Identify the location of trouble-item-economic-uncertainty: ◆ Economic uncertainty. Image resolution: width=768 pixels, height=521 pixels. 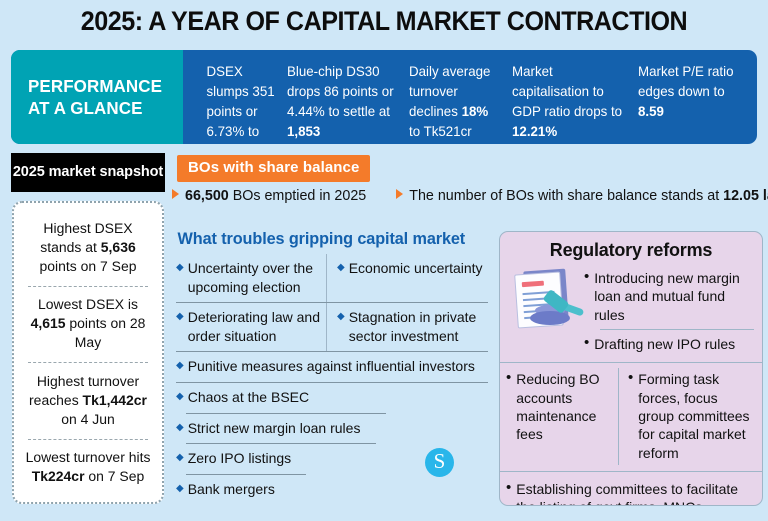
(407, 278).